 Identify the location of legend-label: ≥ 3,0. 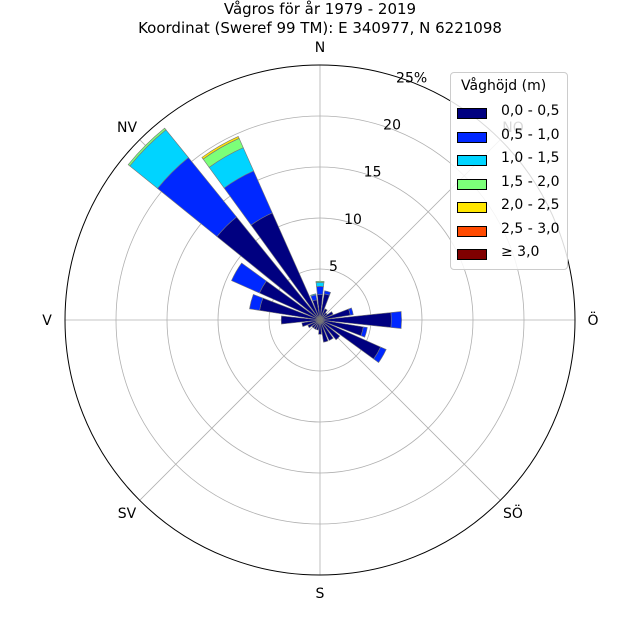
(520, 252).